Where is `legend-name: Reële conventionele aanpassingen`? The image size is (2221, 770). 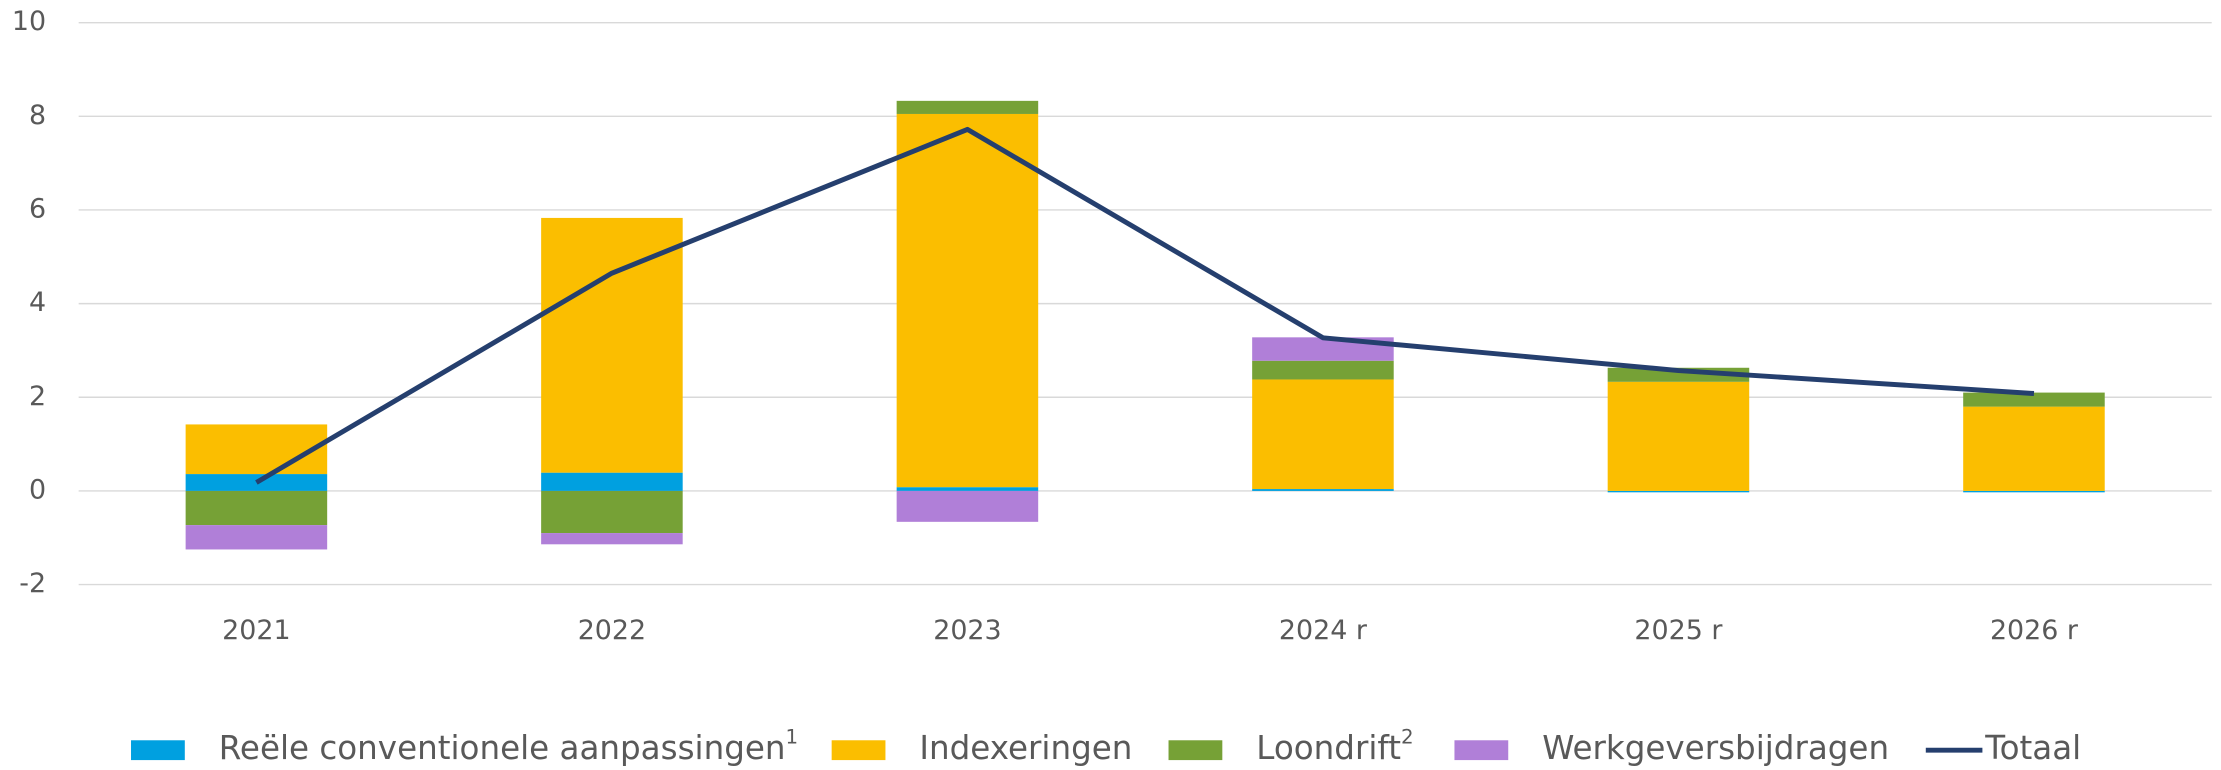
legend-name: Reële conventionele aanpassingen is located at coordinates (502, 748).